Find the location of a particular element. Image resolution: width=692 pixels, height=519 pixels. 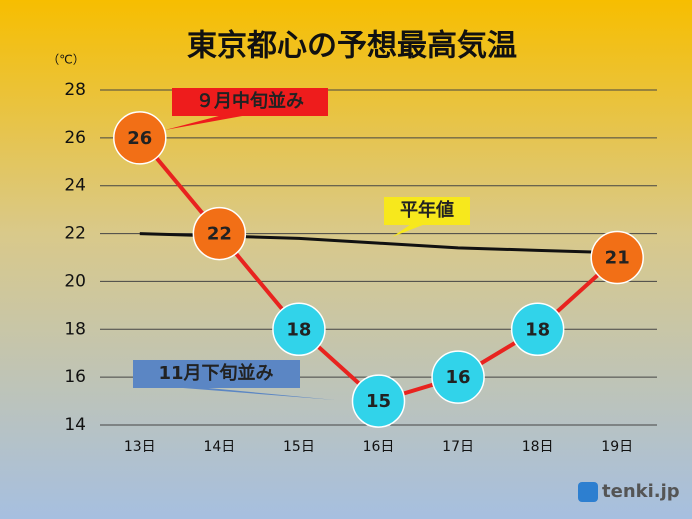

x-tick-label: 17日 is located at coordinates (458, 447).